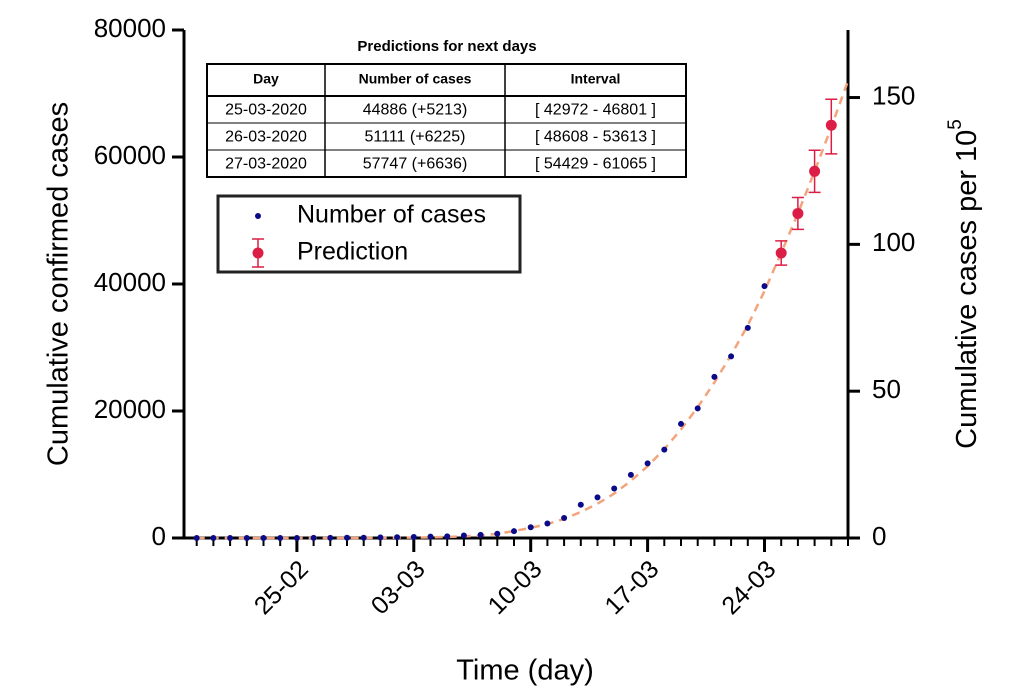  Describe the element at coordinates (266, 79) in the screenshot. I see `table-header: Day` at that location.